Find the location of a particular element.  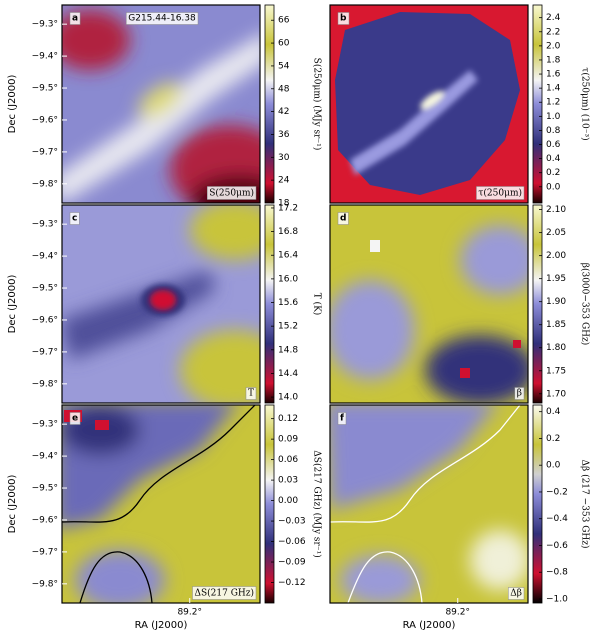

annotation: β is located at coordinates (519, 394).